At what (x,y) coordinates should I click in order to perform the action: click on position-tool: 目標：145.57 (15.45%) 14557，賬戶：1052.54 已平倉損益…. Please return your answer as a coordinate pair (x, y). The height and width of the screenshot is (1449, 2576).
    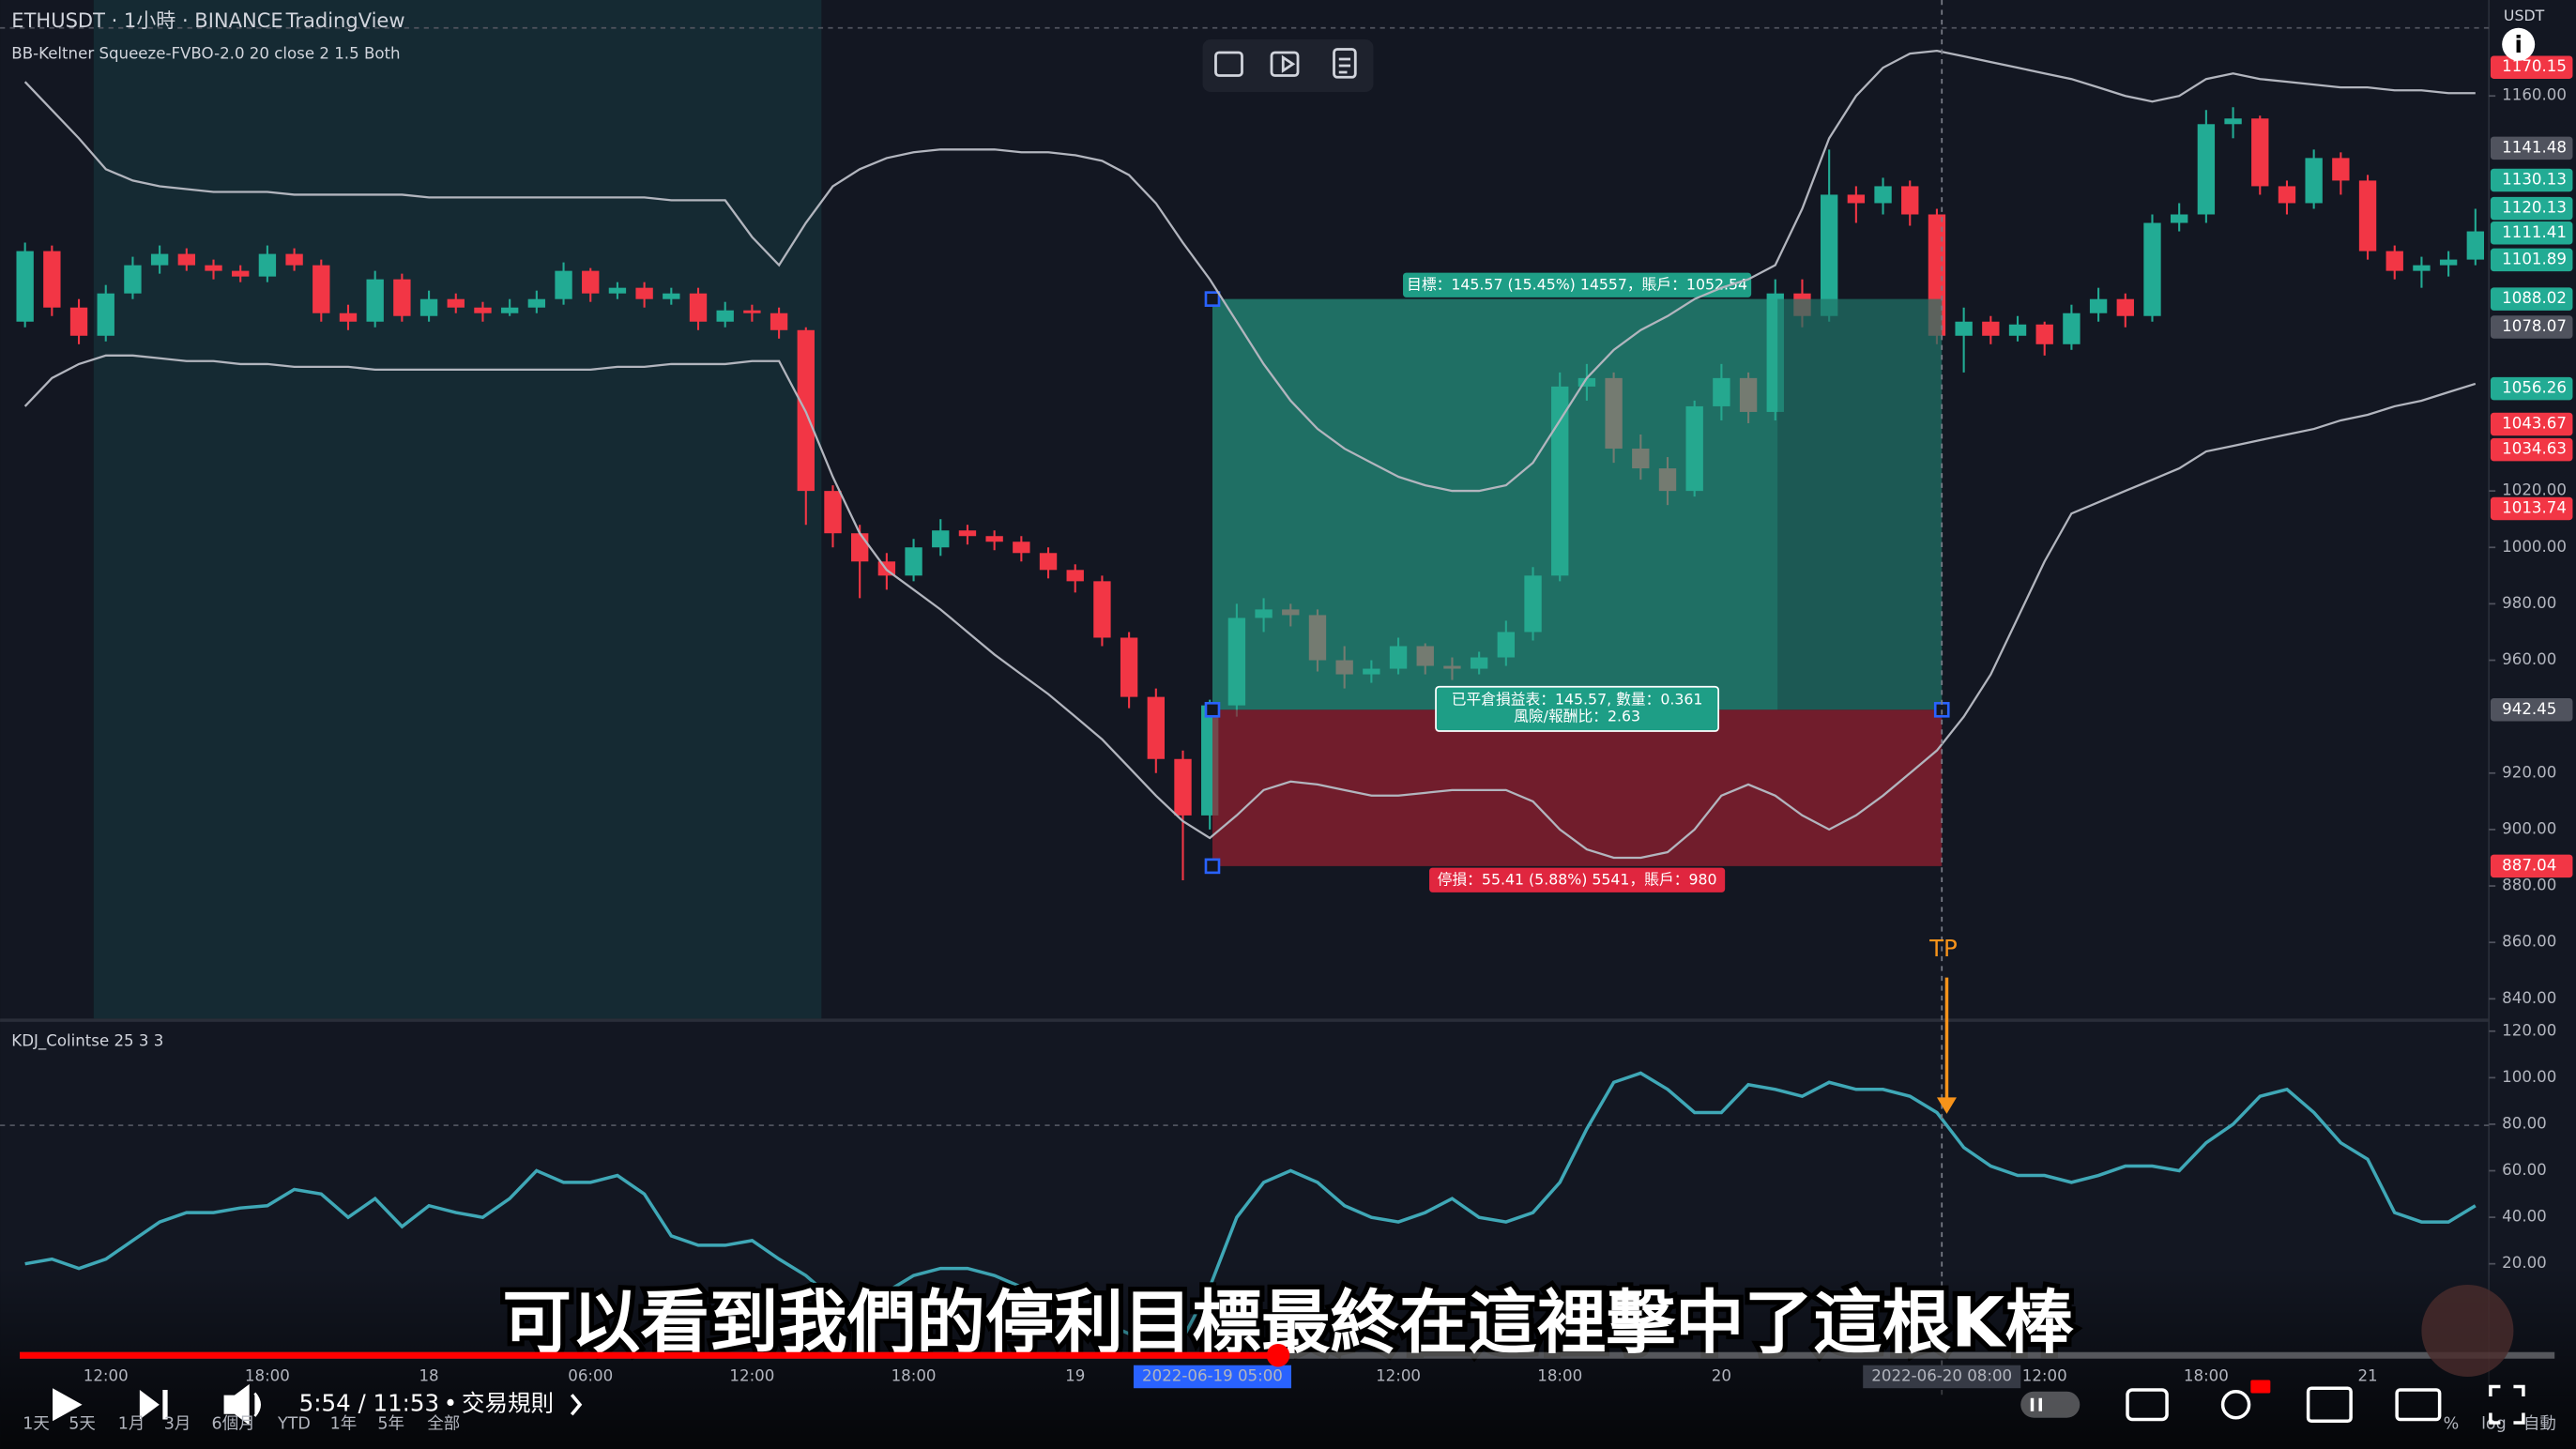
    Looking at the image, I should click on (1577, 582).